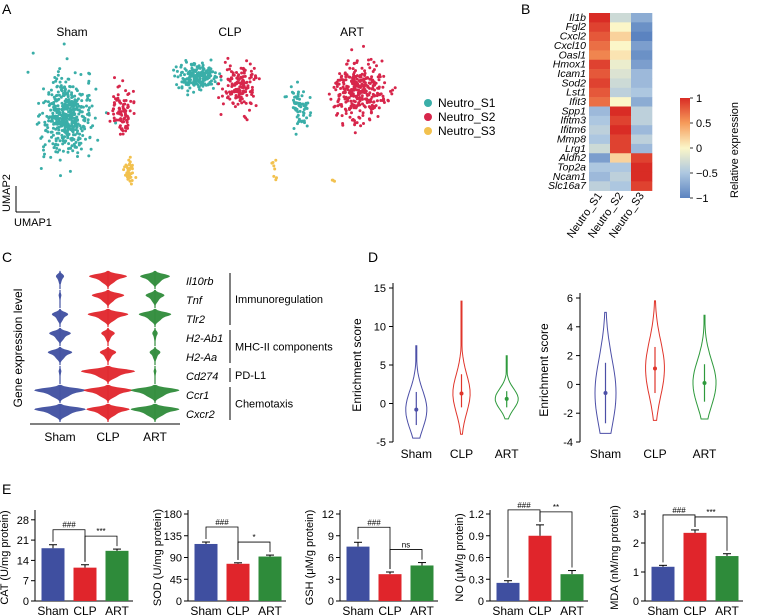 The height and width of the screenshot is (616, 758). What do you see at coordinates (428, 131) in the screenshot?
I see `legend-marker-s3` at bounding box center [428, 131].